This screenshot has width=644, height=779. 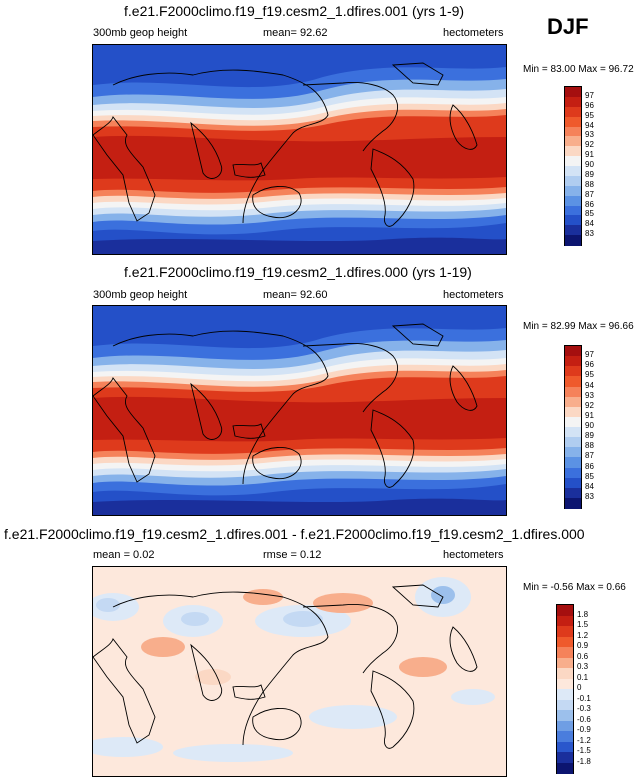 I want to click on colorbar-tick-label: 1.8, so click(x=583, y=614).